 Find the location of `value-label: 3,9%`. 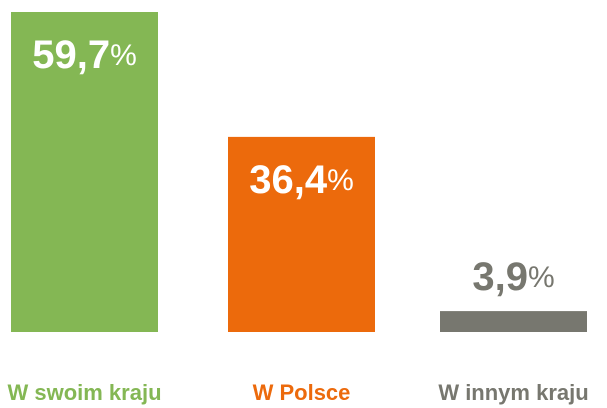

value-label: 3,9% is located at coordinates (513, 277).